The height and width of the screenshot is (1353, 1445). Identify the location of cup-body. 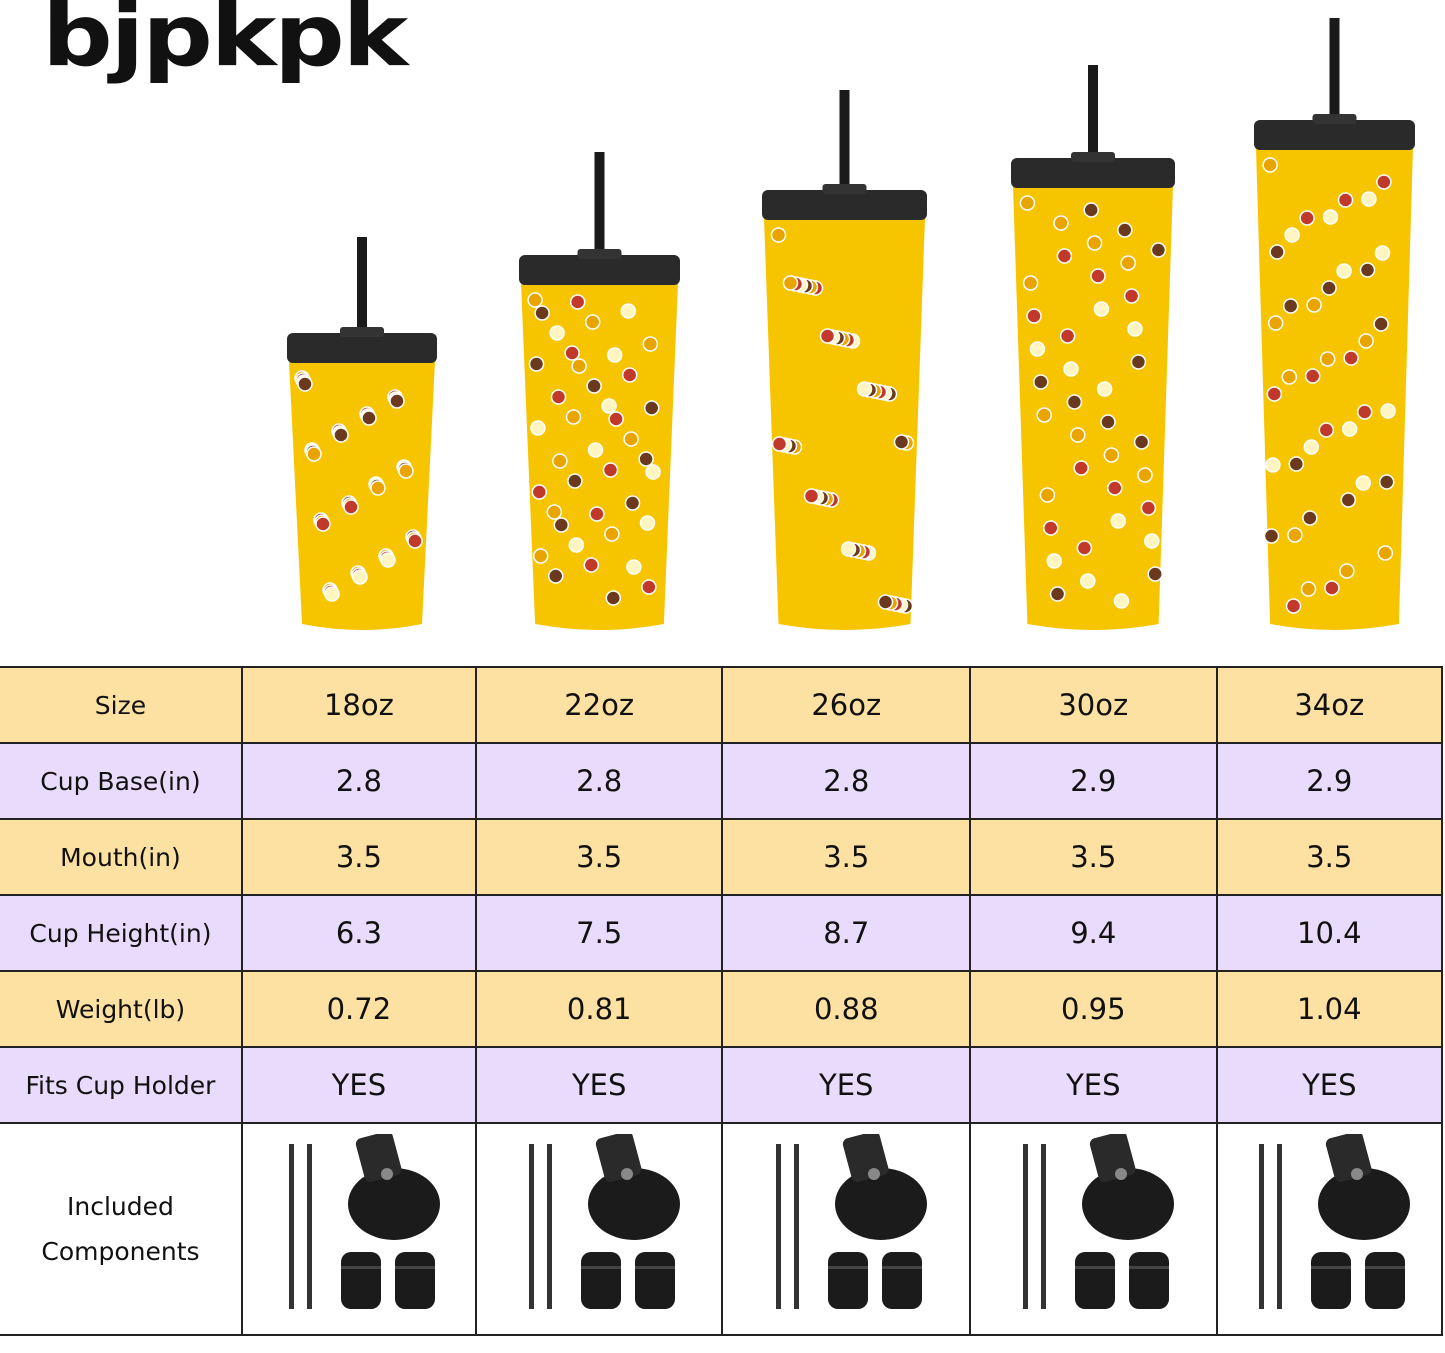
(1093, 408).